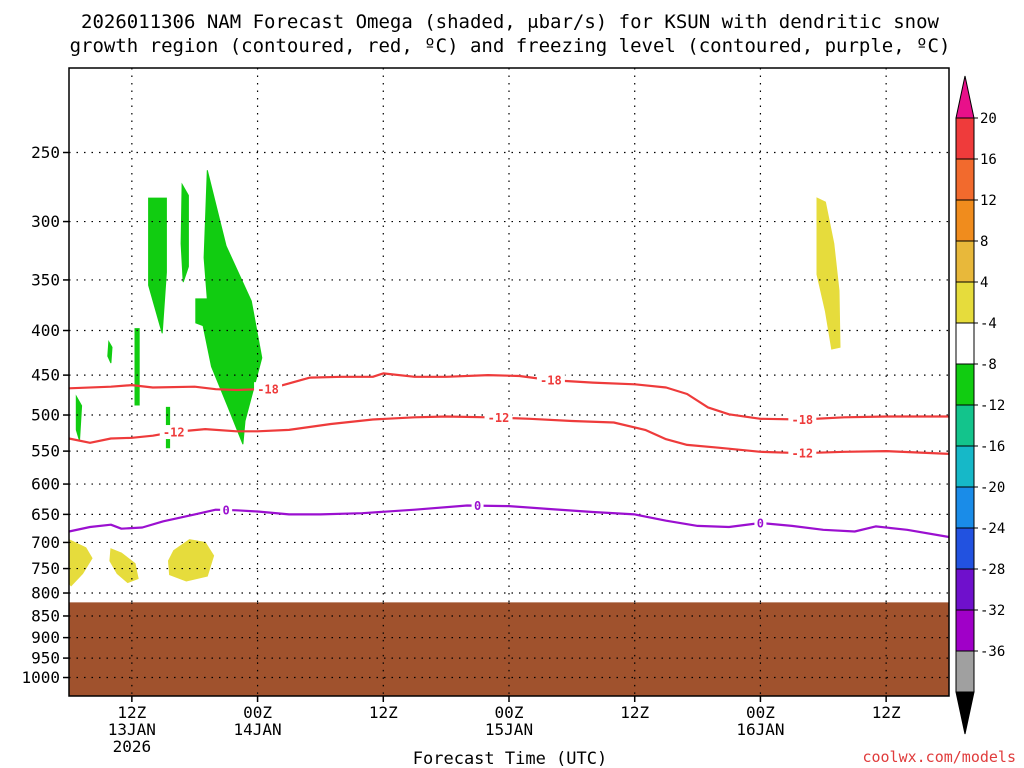 This screenshot has height=768, width=1024. I want to click on ground-below-surface, so click(509, 649).